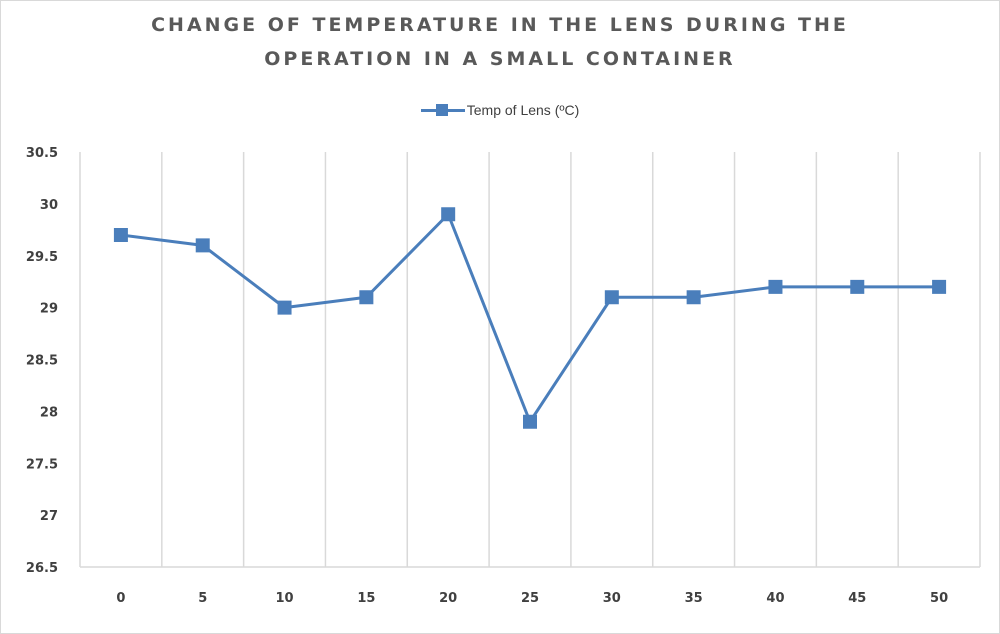  Describe the element at coordinates (42, 464) in the screenshot. I see `y-tick-label: 27.5` at that location.